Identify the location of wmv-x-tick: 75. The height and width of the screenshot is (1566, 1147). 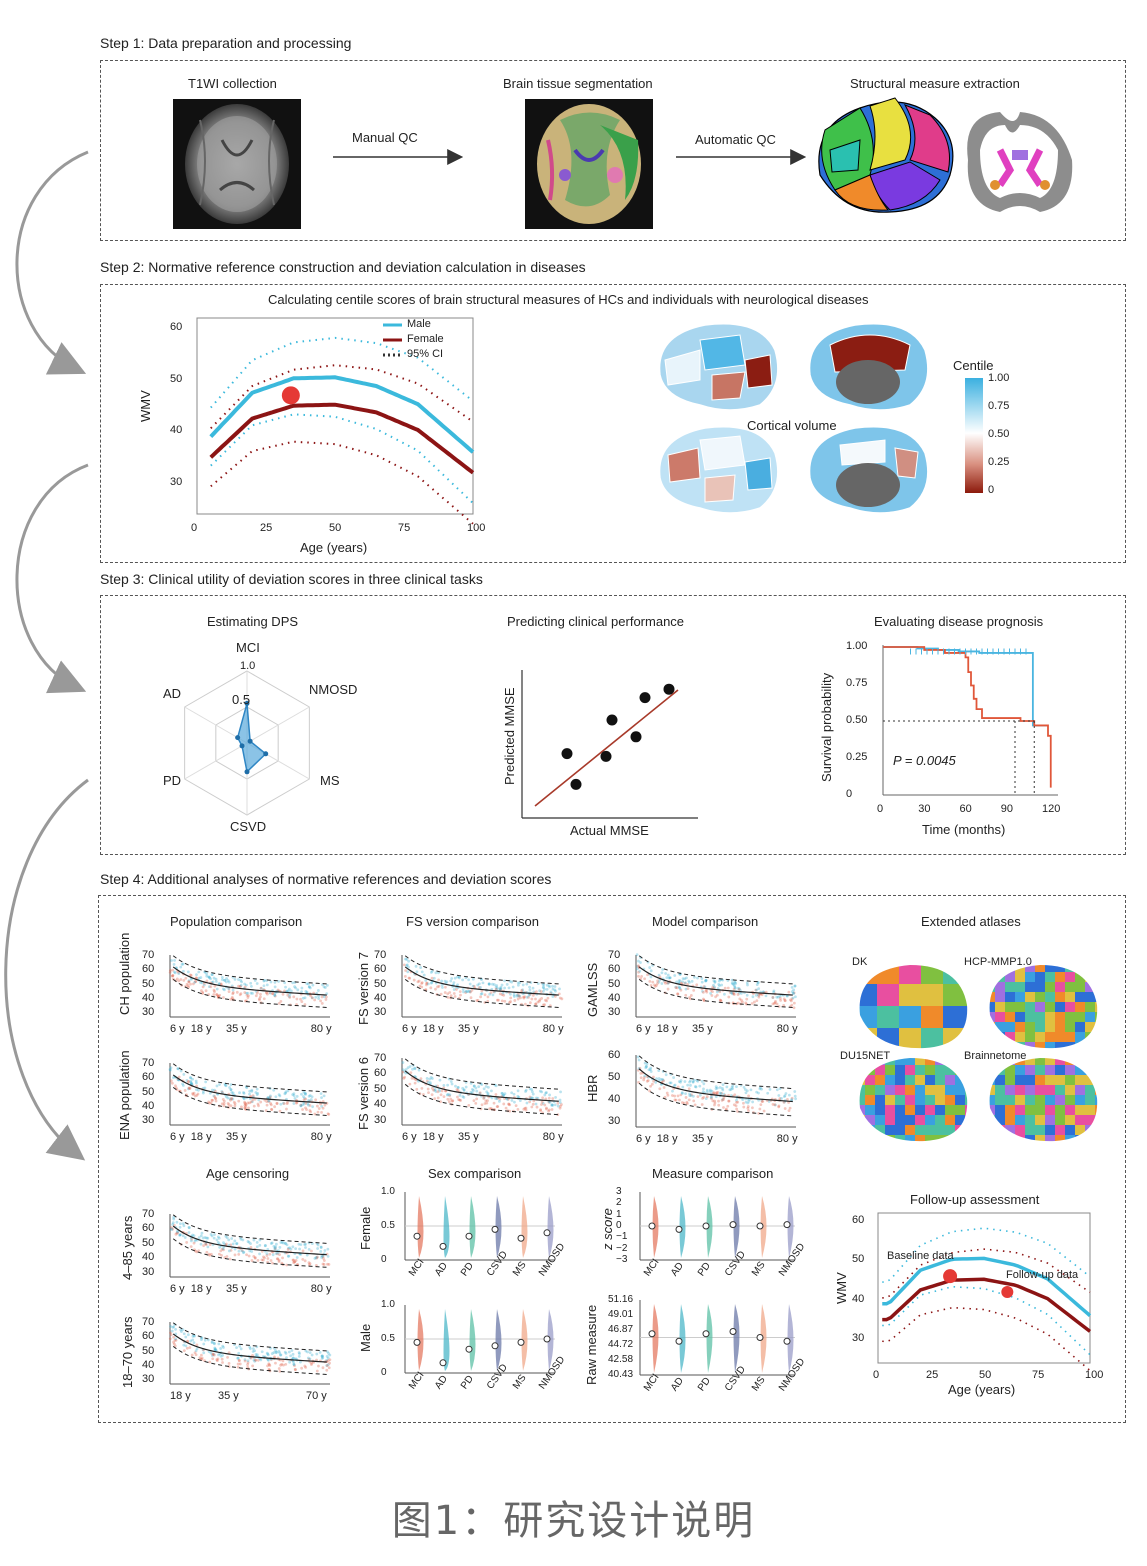
(404, 528).